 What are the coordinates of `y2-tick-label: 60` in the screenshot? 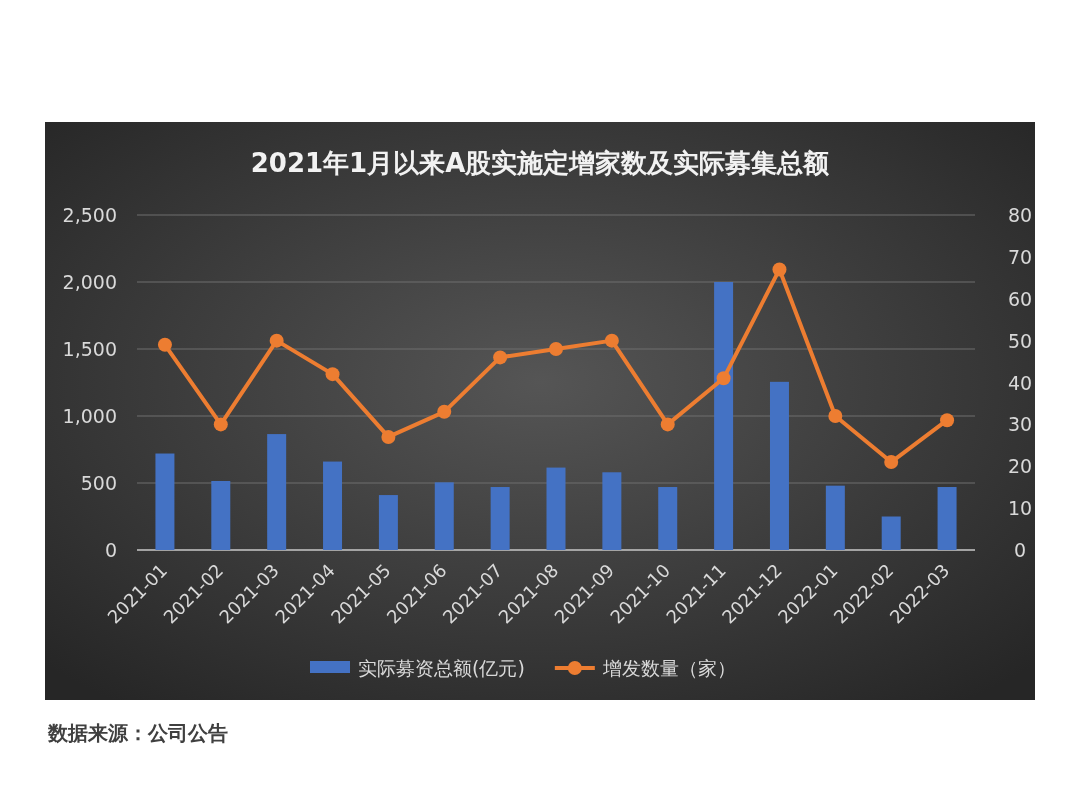 It's located at (1020, 298).